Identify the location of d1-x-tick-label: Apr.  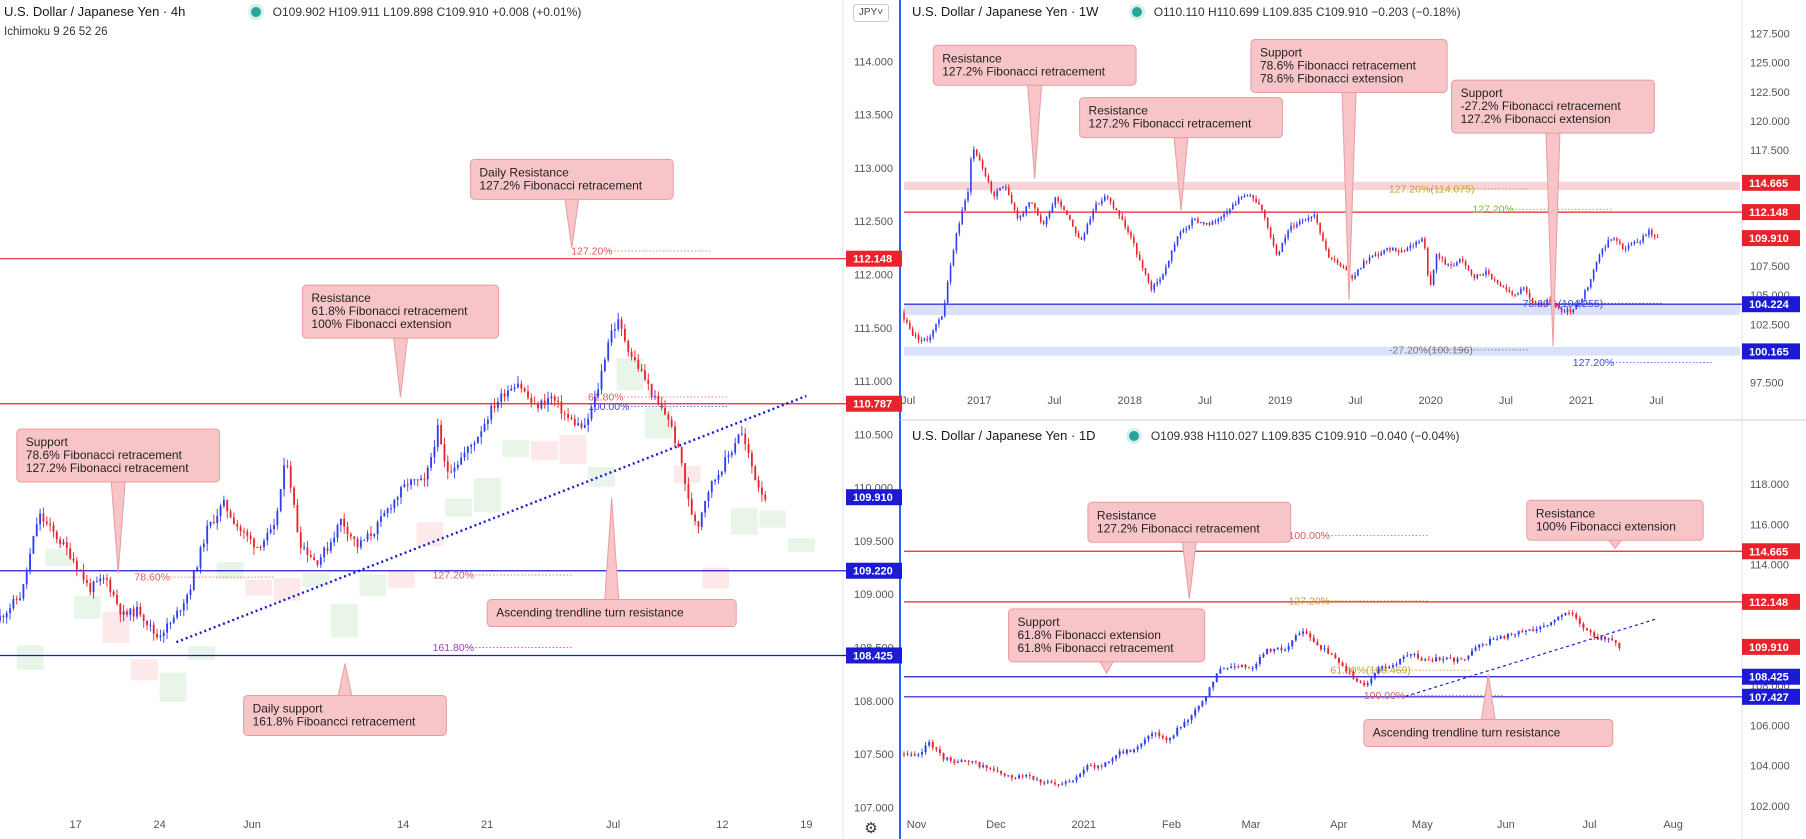
(1338, 825).